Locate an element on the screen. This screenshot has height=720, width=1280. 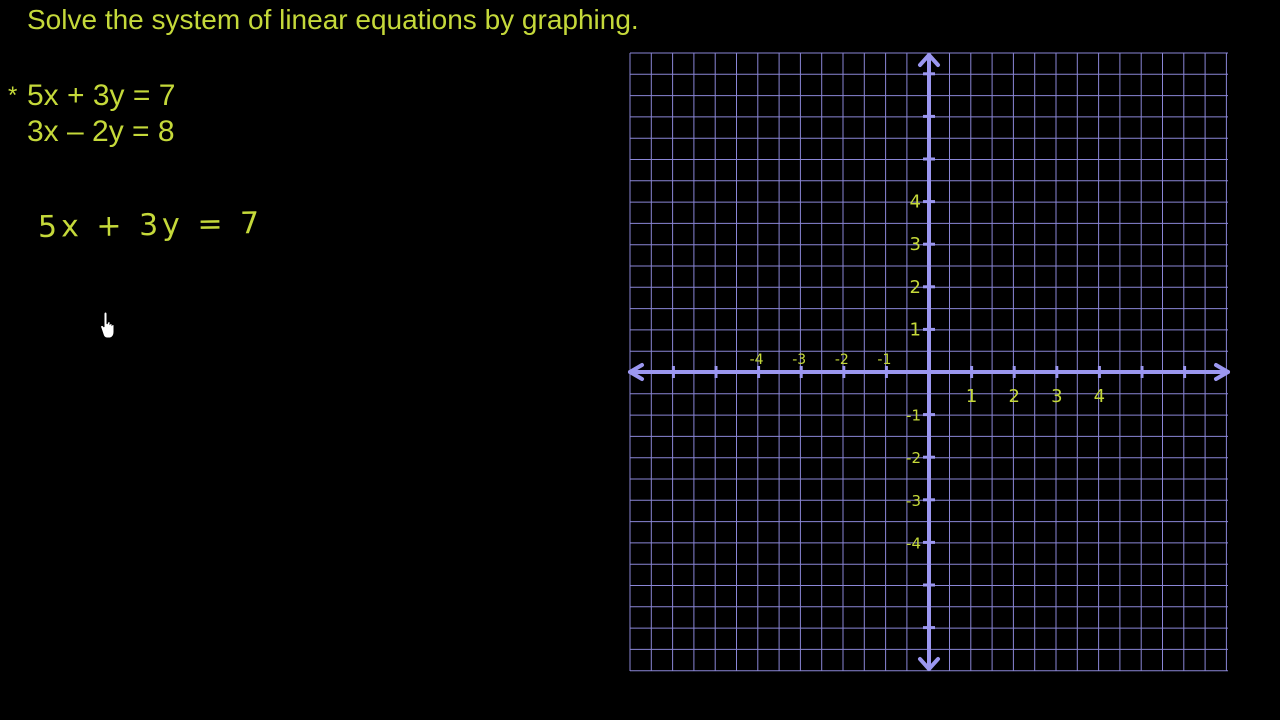
y-tick-label: -3 is located at coordinates (913, 501).